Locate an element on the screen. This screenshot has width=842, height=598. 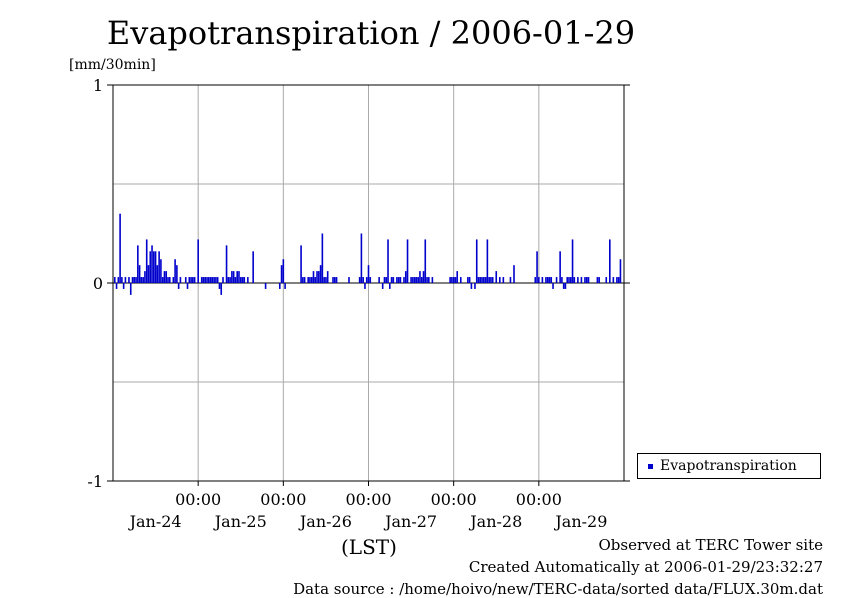
y-tick-label: 1 is located at coordinates (98, 85).